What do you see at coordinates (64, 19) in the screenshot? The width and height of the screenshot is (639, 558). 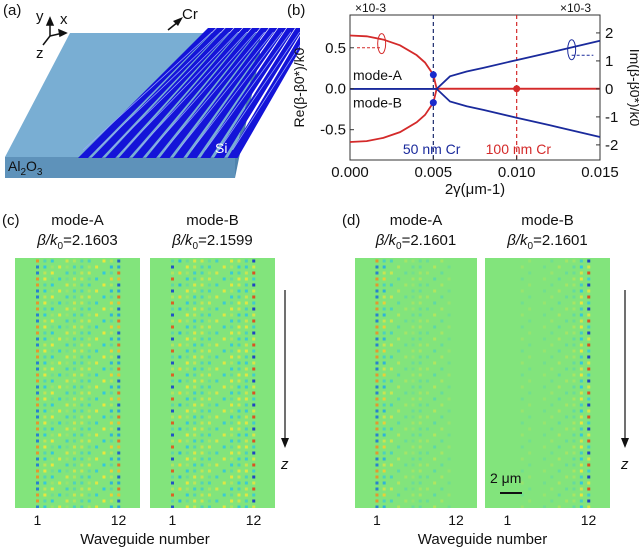 I see `axis-x-label: x` at bounding box center [64, 19].